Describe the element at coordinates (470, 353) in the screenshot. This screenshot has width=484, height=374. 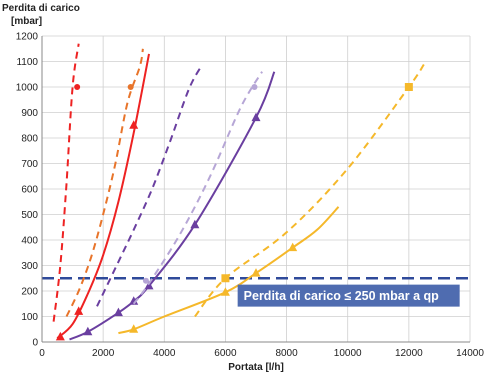
I see `x-tick-label-14000: 14000` at that location.